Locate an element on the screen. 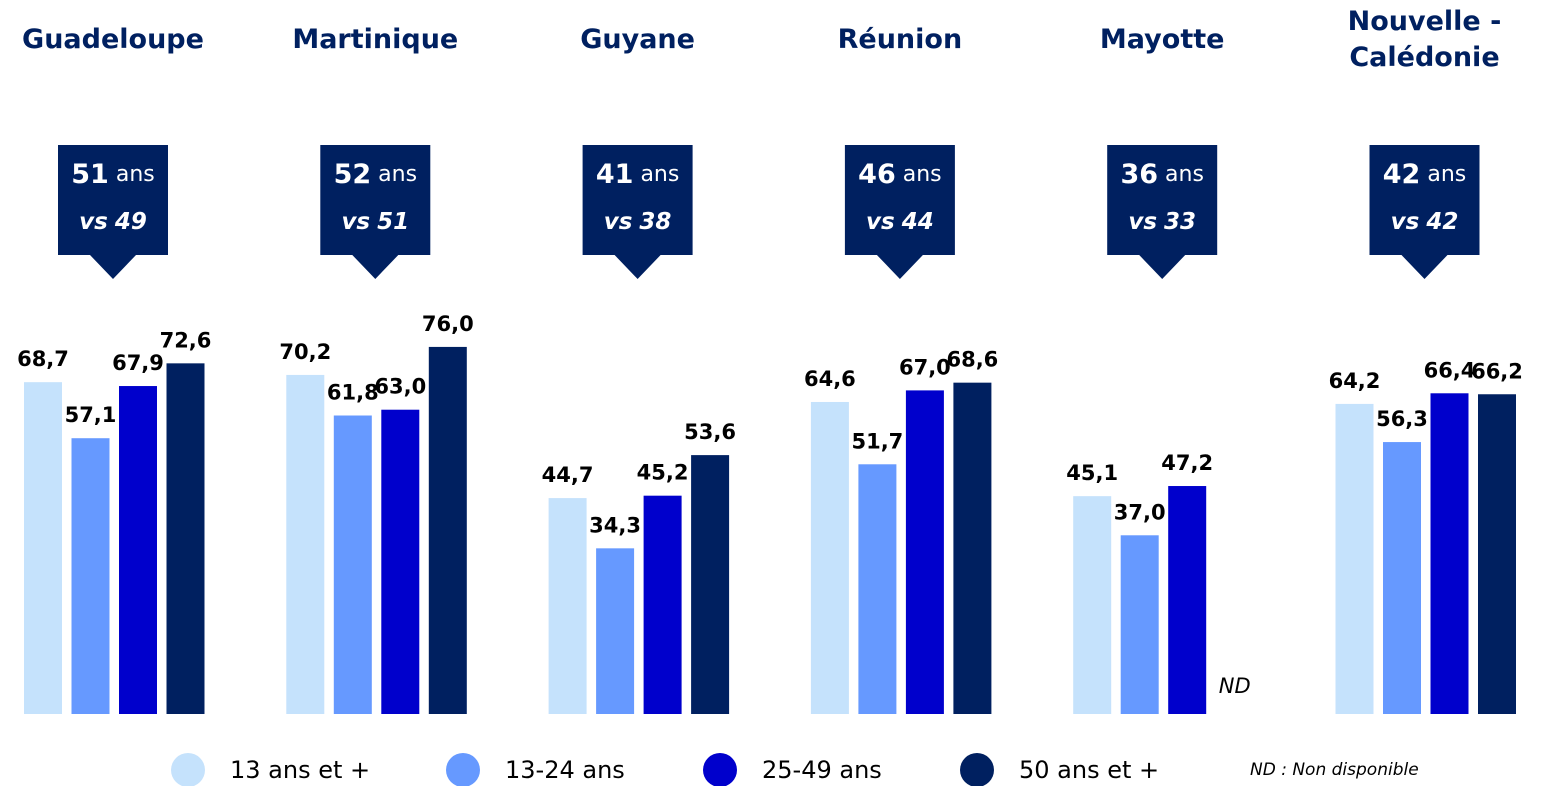 The height and width of the screenshot is (786, 1557). callout-vs: vs 51 is located at coordinates (375, 222).